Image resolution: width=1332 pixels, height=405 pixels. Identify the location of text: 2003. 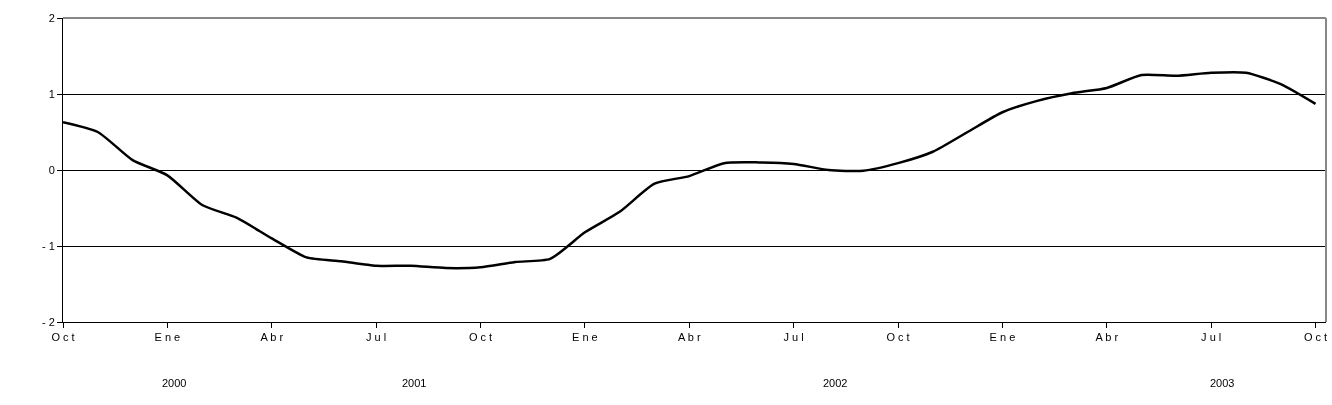
(1222, 383).